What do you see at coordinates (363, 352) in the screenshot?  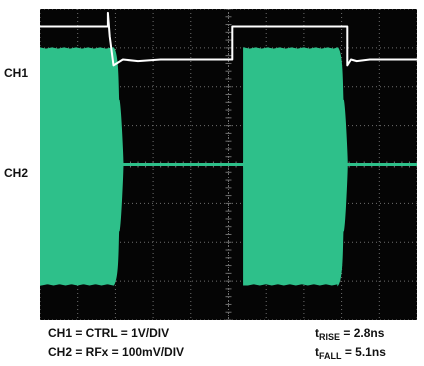 I see `fall-time-value: = 5.1ns` at bounding box center [363, 352].